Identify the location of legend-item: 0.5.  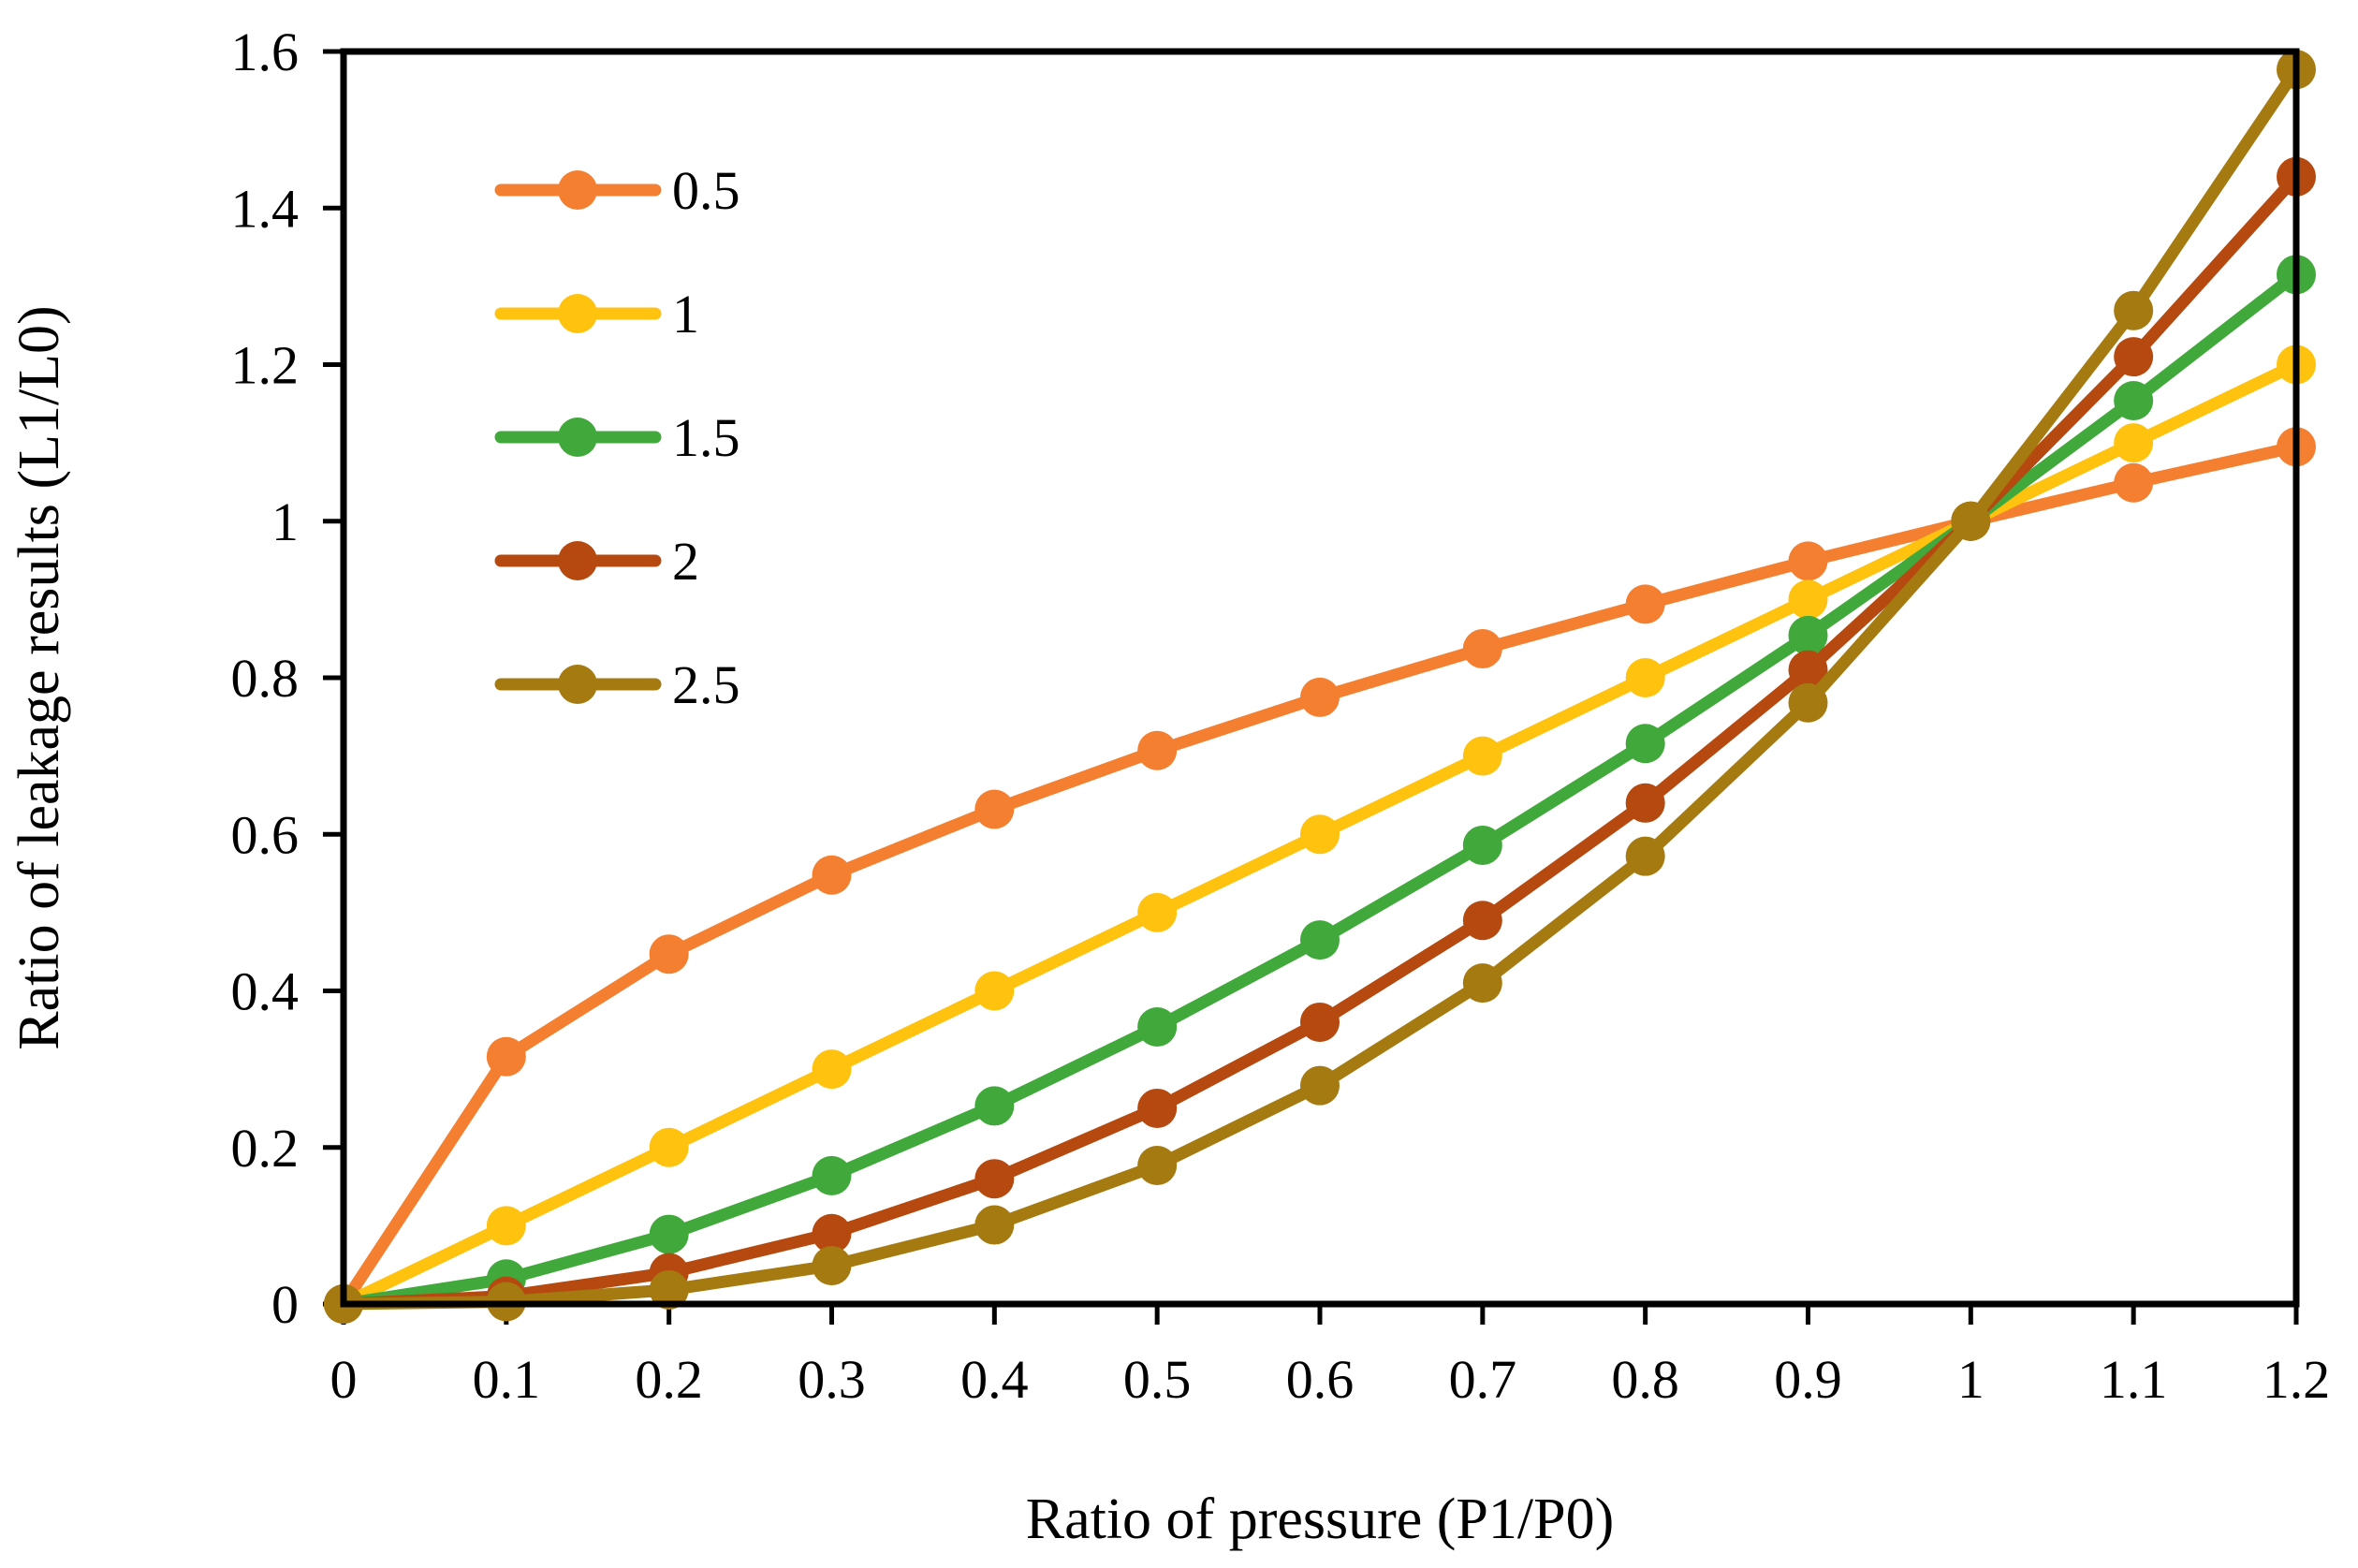
(617, 190).